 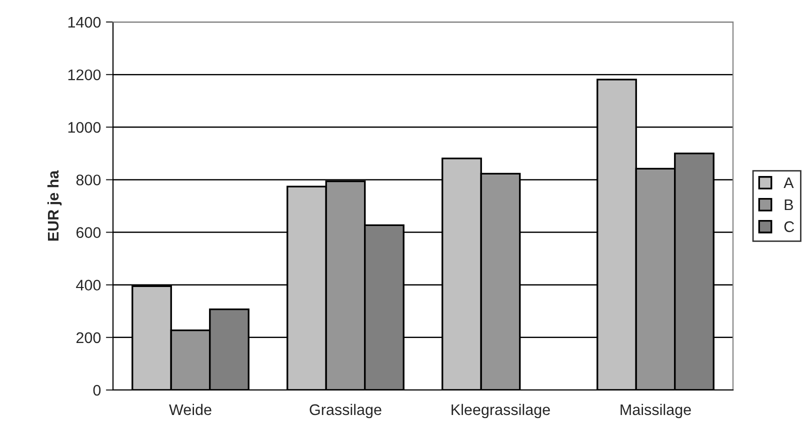 What do you see at coordinates (501, 411) in the screenshot?
I see `x-tick-label: Kleegrassilage` at bounding box center [501, 411].